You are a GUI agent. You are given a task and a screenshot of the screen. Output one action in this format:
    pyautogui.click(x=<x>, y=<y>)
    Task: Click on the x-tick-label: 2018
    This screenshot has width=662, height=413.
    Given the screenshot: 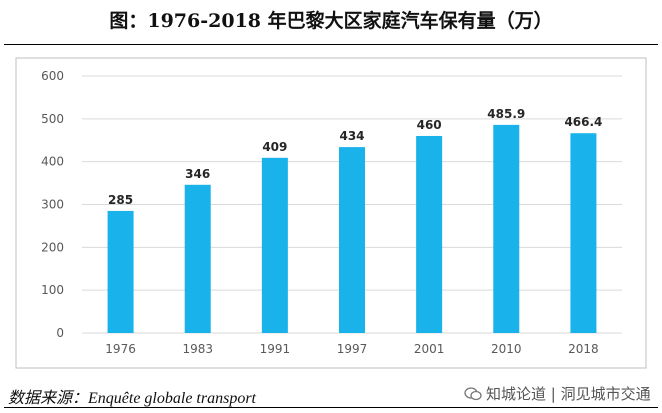 What is the action you would take?
    pyautogui.click(x=583, y=349)
    